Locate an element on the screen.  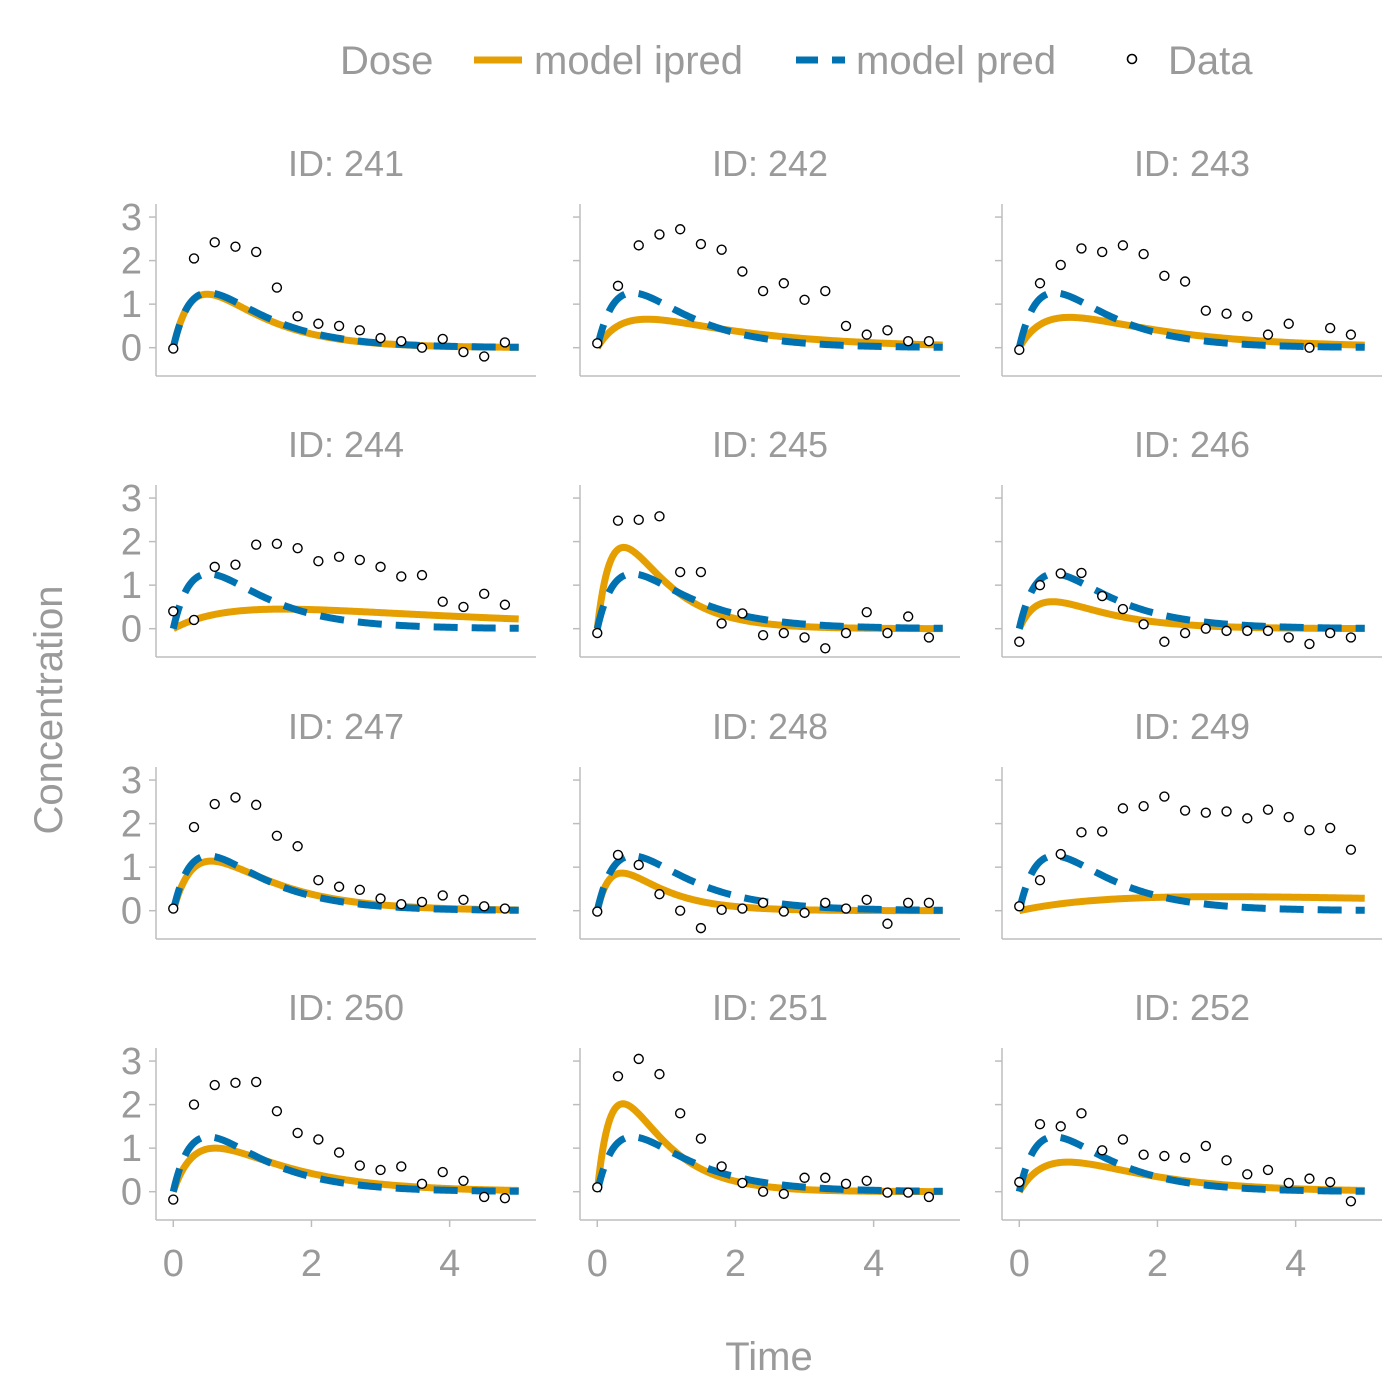
legend-ipred-label: model ipred is located at coordinates (638, 61).